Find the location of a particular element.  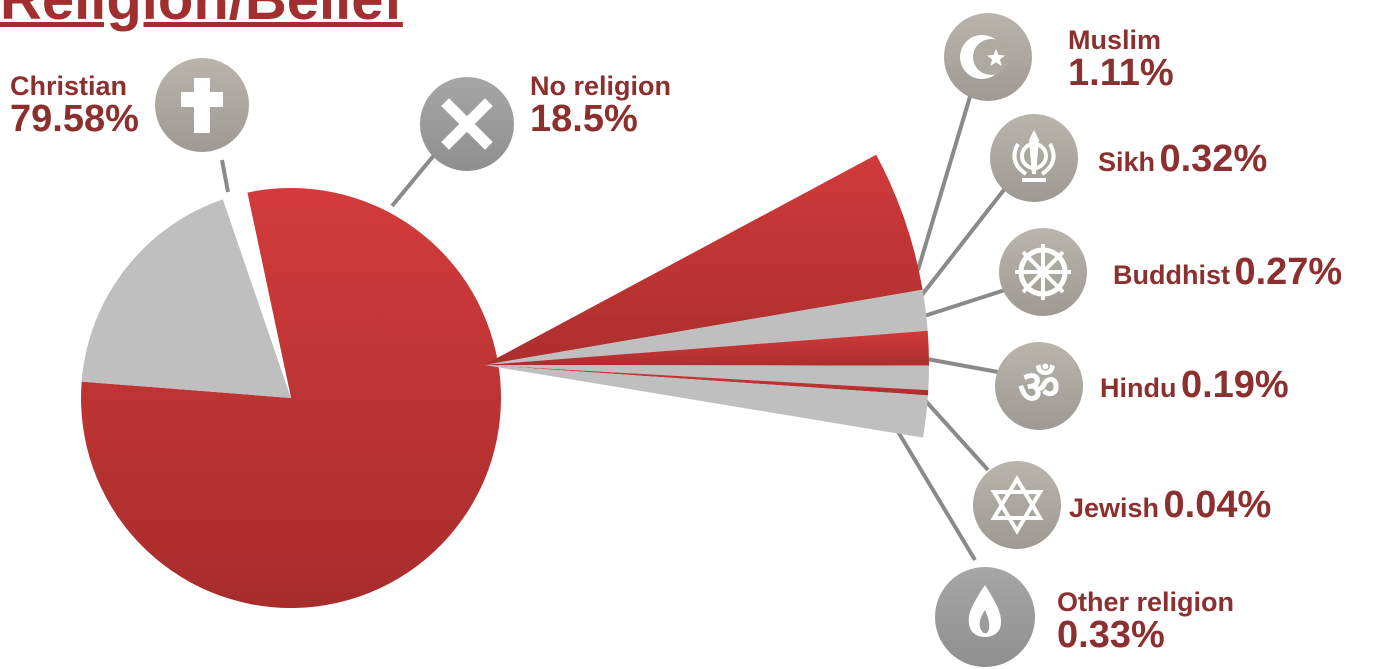

fan-slice-muslim is located at coordinates (703, 259).